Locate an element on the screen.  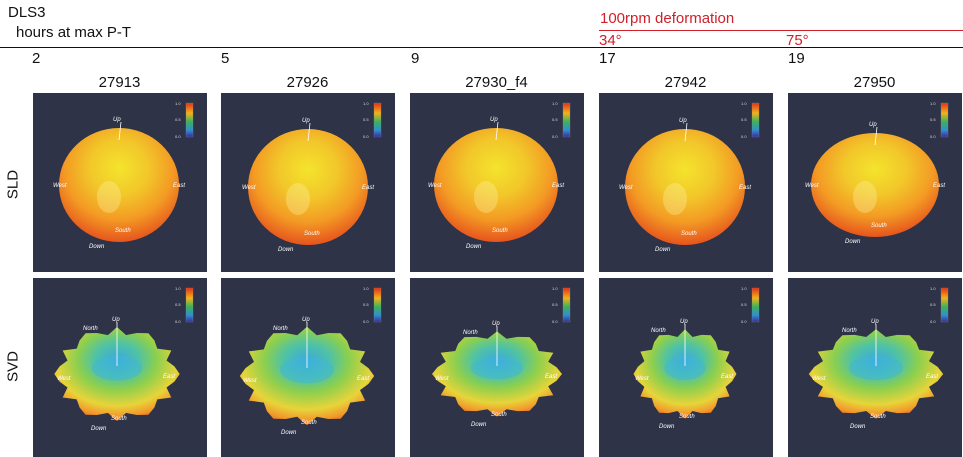
row-label-svd: SVD is located at coordinates (13, 366).